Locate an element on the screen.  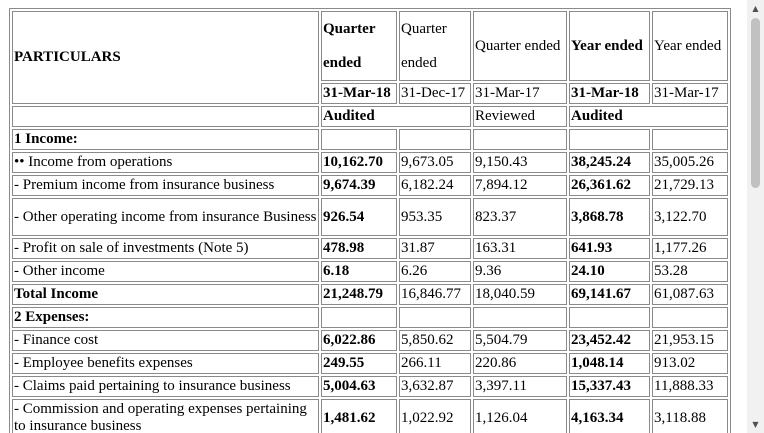
value-cell: 1,022.92 is located at coordinates (435, 416).